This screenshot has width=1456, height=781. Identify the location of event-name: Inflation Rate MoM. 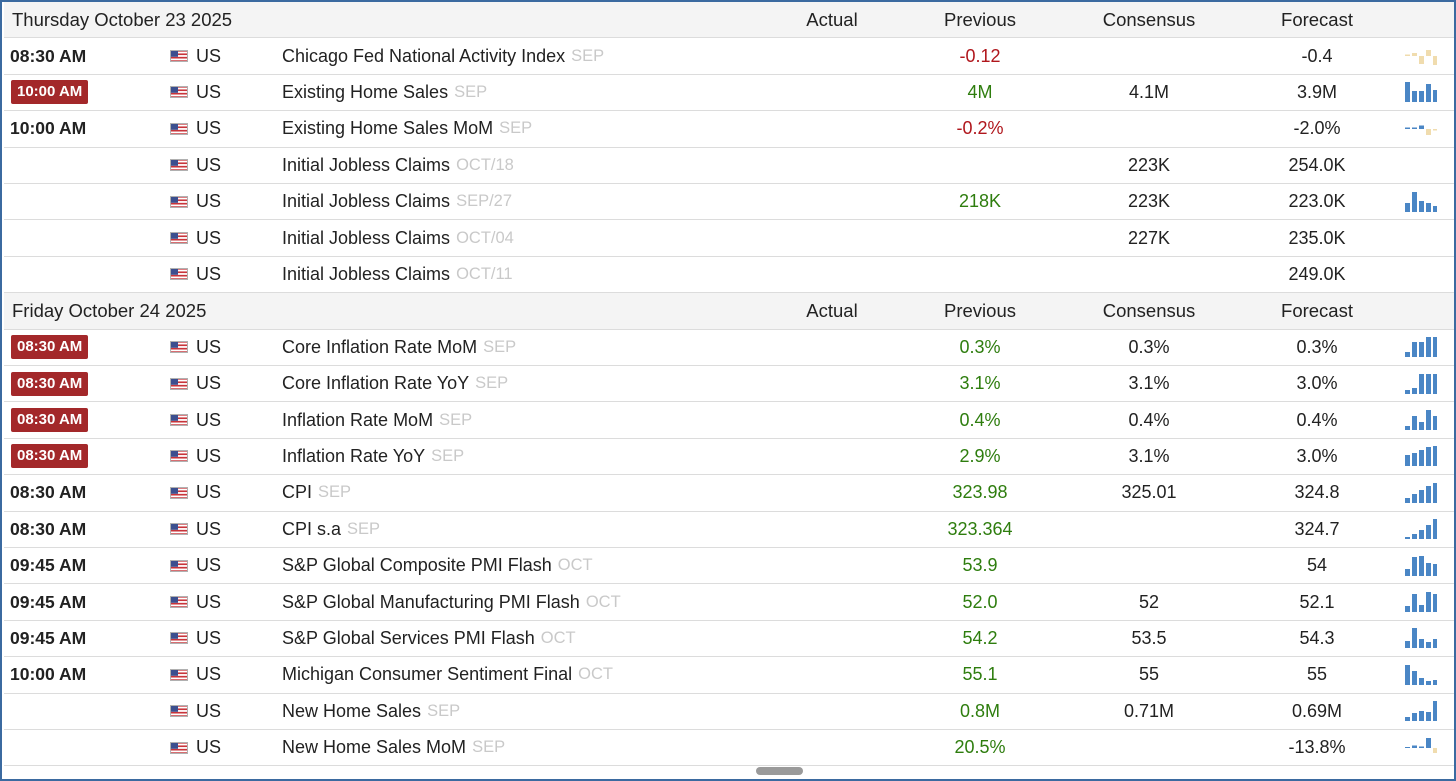
(358, 419).